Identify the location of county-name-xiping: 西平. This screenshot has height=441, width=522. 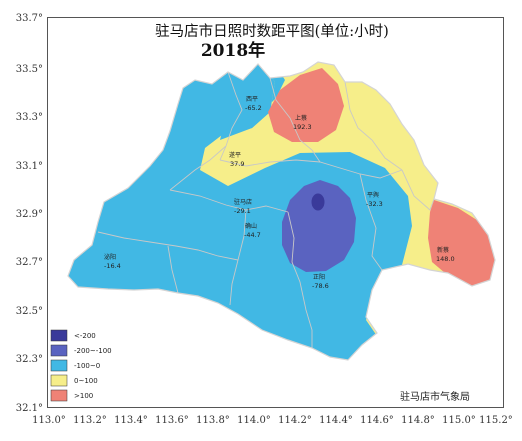
(252, 99).